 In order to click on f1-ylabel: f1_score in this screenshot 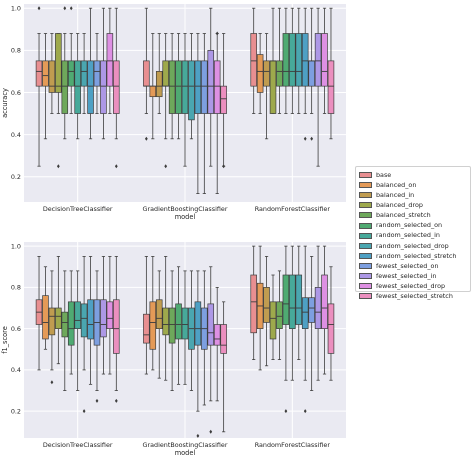, I will do `click(5, 340)`.